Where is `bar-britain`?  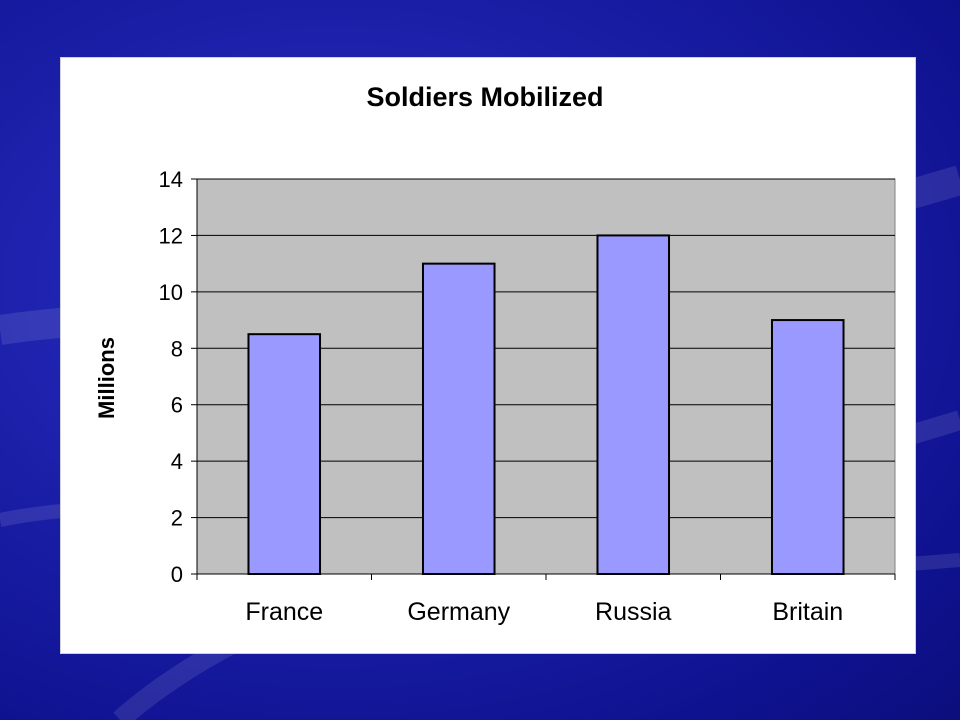 bar-britain is located at coordinates (807, 447).